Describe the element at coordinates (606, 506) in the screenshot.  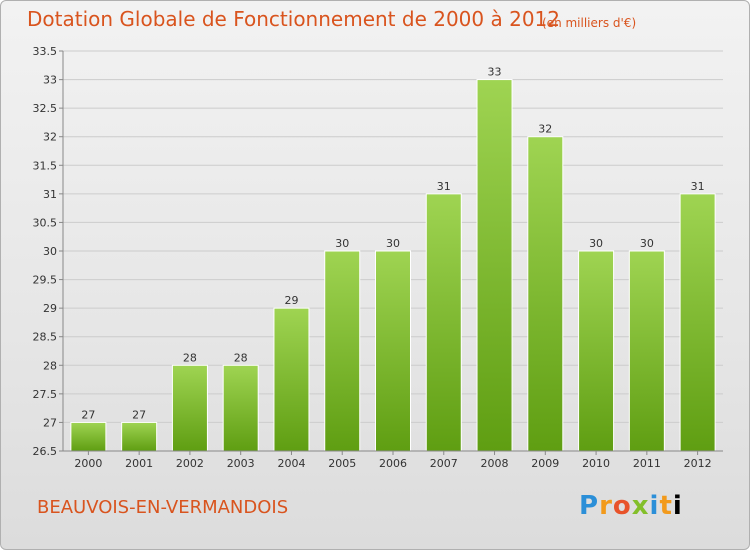
I see `logo-letter: r` at that location.